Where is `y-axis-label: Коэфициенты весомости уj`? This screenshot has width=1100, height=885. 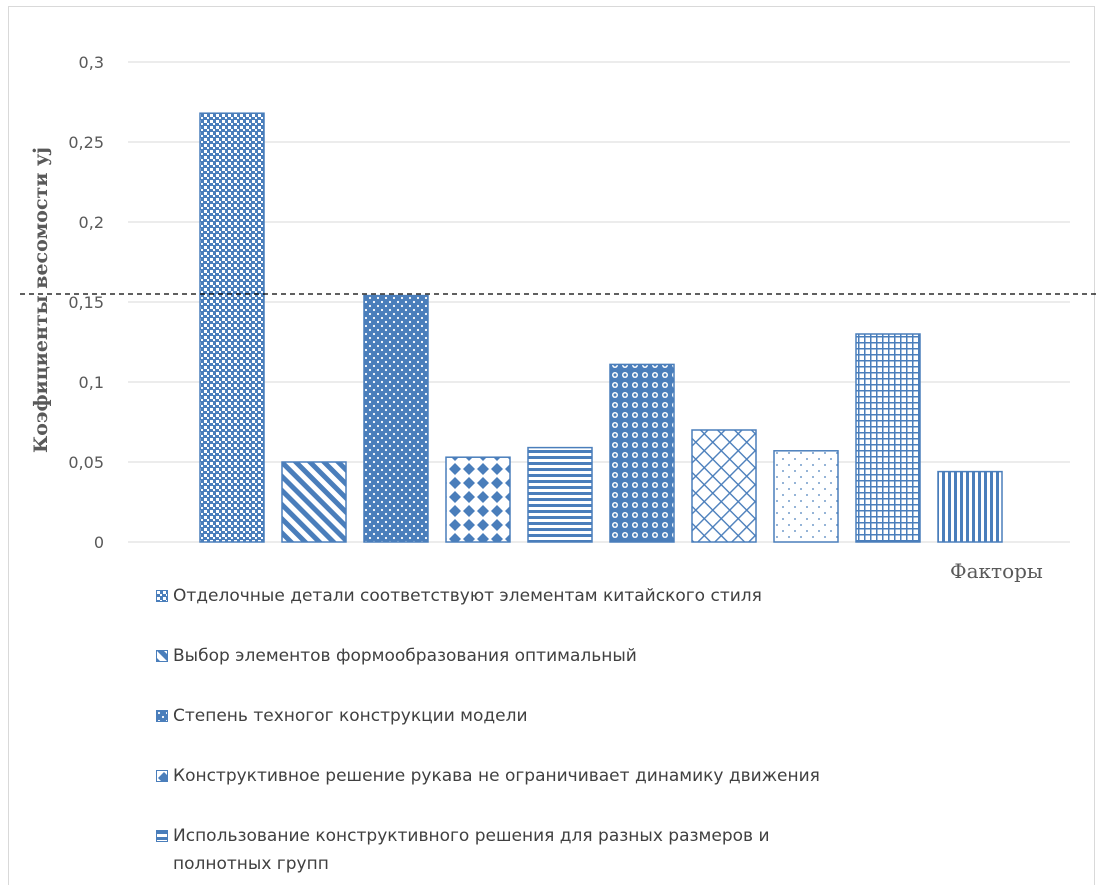
y-axis-label: Коэфициенты весомости уj is located at coordinates (41, 300).